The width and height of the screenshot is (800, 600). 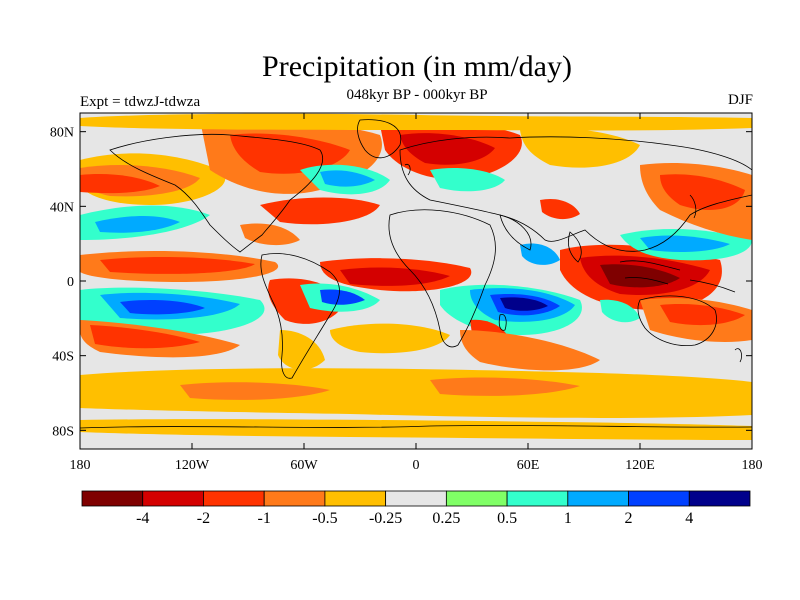 What do you see at coordinates (416, 508) in the screenshot?
I see `colorbar: -4 -2 -1 -0.5 -0.25 0.25 0.5 1 2 4` at bounding box center [416, 508].